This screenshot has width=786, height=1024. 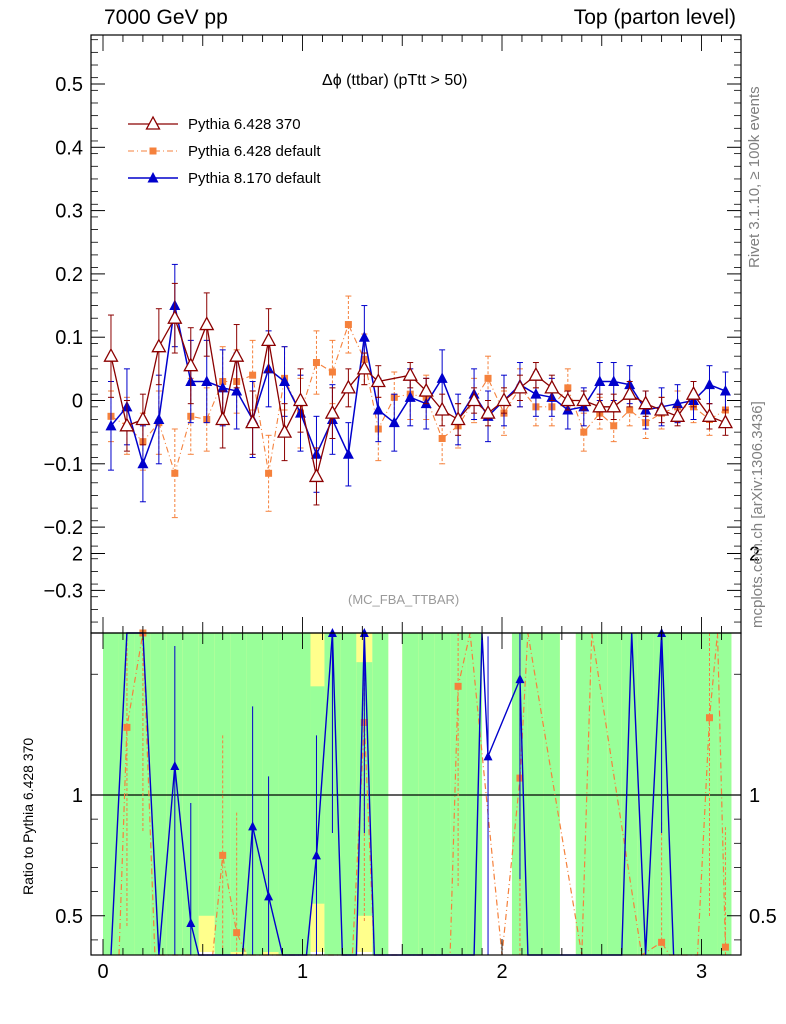 I want to click on x-tick-label-2: 2, so click(x=501, y=972).